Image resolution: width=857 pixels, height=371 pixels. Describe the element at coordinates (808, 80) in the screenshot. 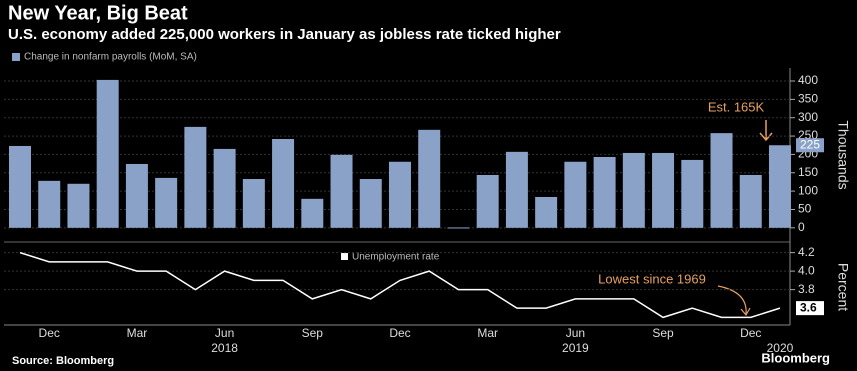

I see `y-tick-label: 400` at that location.